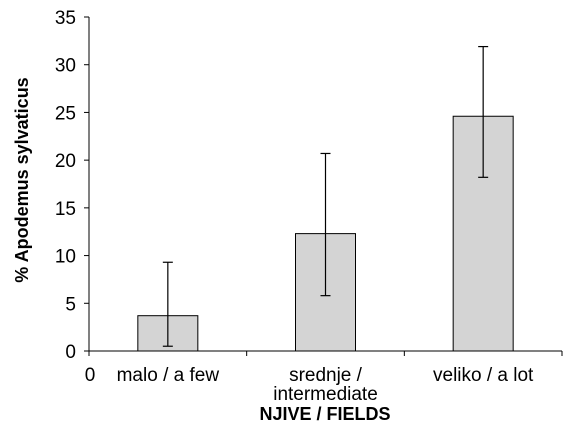 The image size is (567, 430). What do you see at coordinates (22, 179) in the screenshot?
I see `y-axis-title: % Apodemus sylvaticus` at bounding box center [22, 179].